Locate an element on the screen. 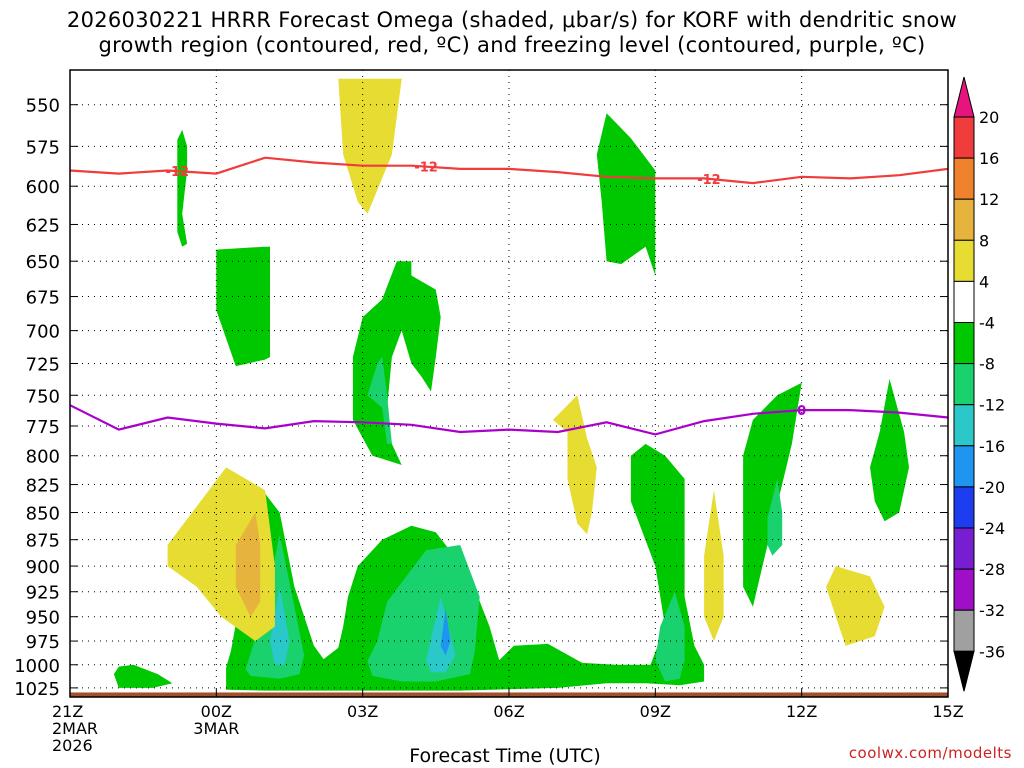  y-tick-label: 850 is located at coordinates (43, 514).